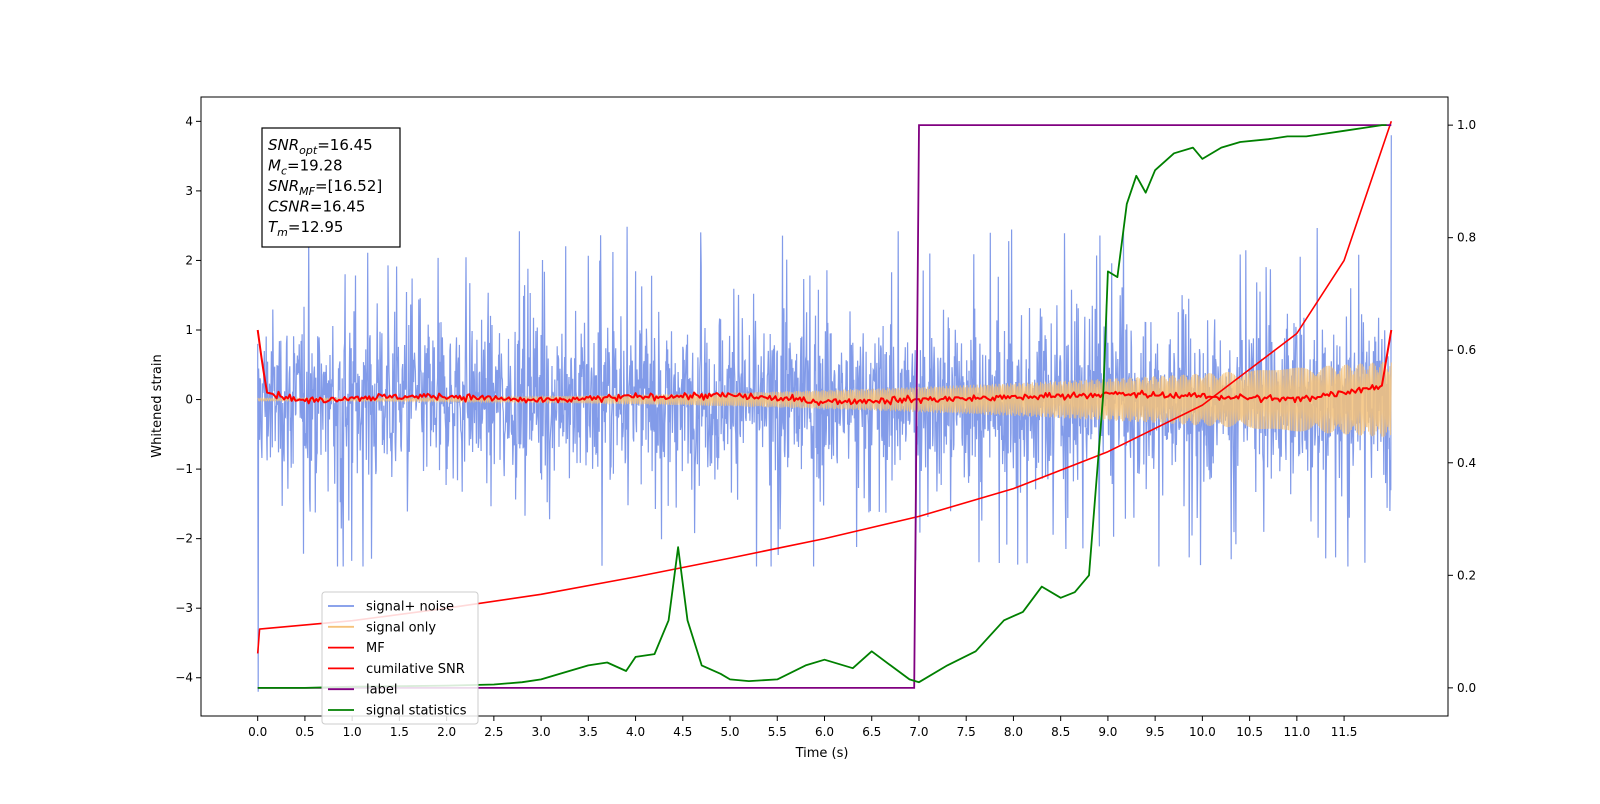  What do you see at coordinates (1249, 732) in the screenshot?
I see `x-tick-label: 10.5` at bounding box center [1249, 732].